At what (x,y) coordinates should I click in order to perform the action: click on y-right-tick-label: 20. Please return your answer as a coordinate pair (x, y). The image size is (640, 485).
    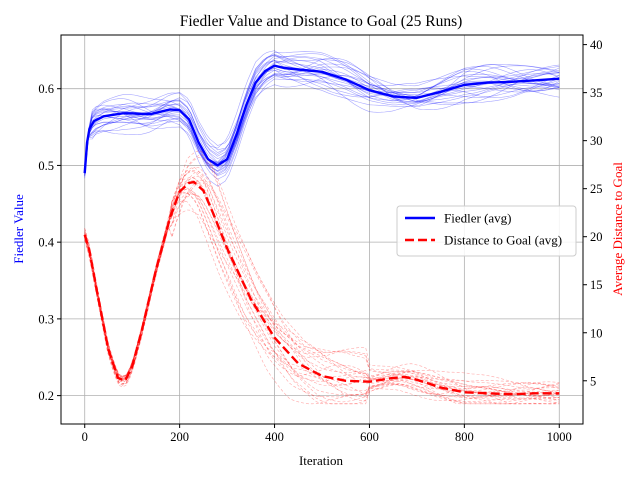
    Looking at the image, I should click on (596, 237).